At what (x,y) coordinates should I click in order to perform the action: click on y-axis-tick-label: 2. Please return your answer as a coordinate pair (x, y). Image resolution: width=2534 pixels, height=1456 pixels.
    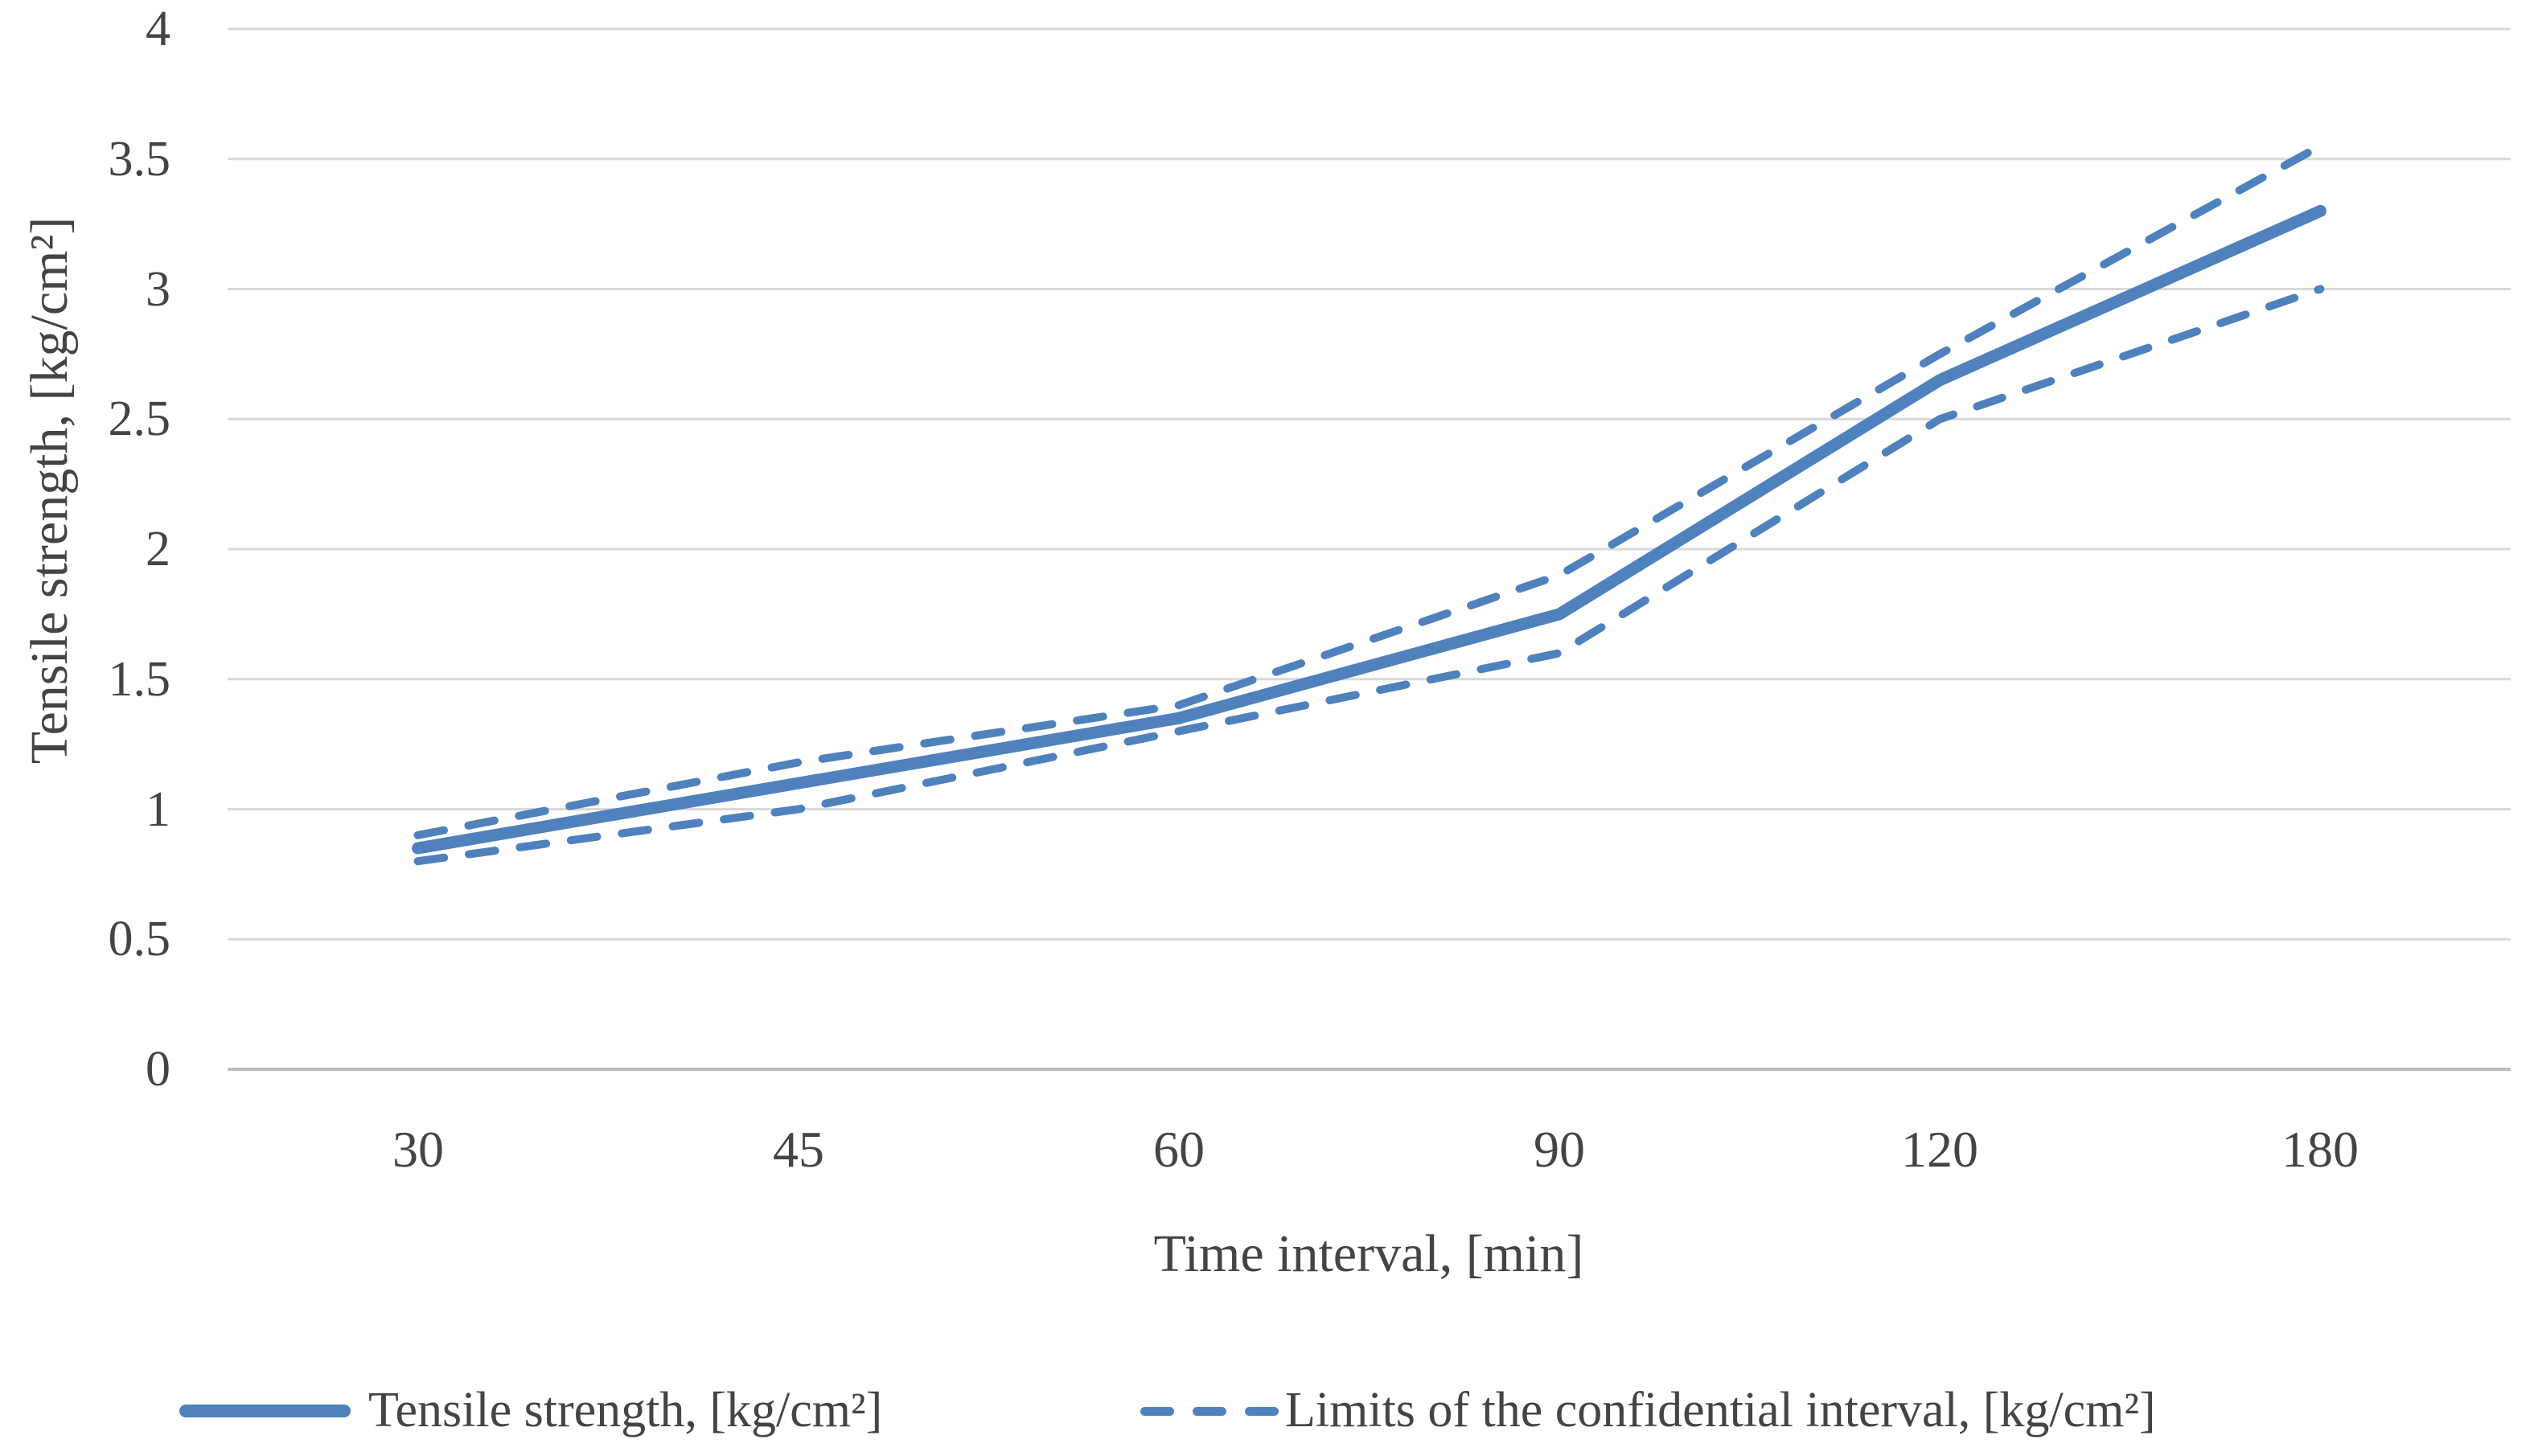
    Looking at the image, I should click on (158, 549).